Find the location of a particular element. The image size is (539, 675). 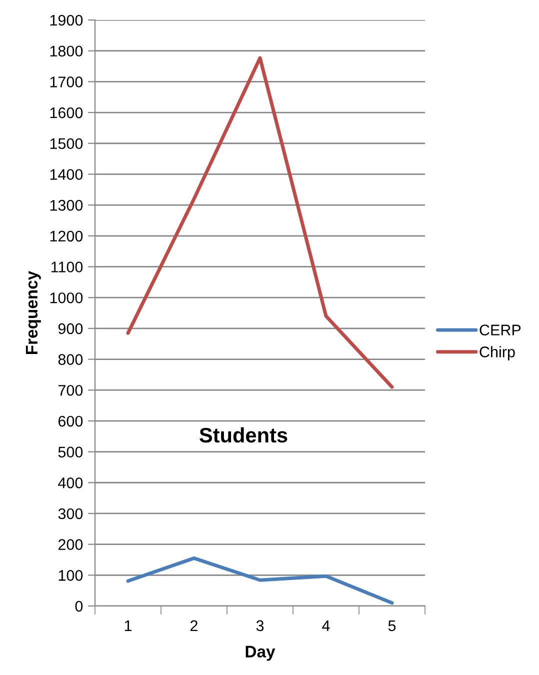

y-tick-label: 500 is located at coordinates (70, 452).